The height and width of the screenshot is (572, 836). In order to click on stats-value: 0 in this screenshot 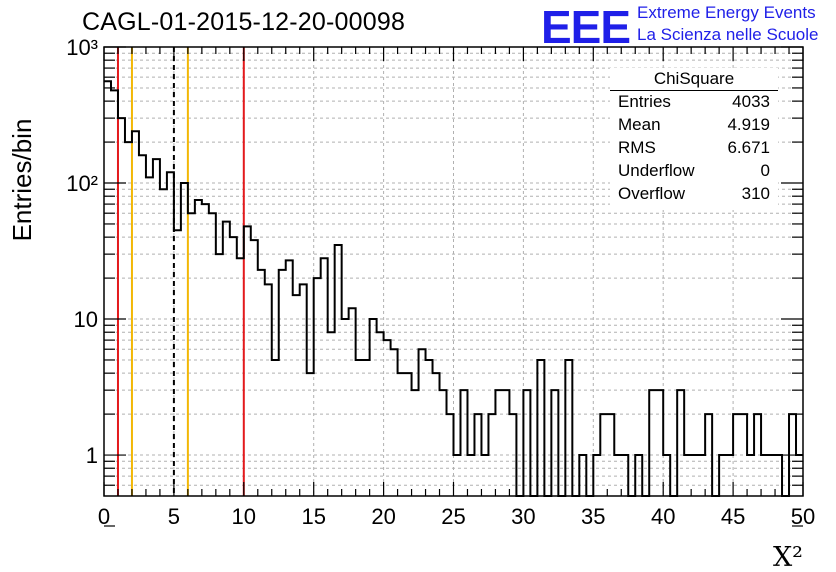, I will do `click(765, 170)`.